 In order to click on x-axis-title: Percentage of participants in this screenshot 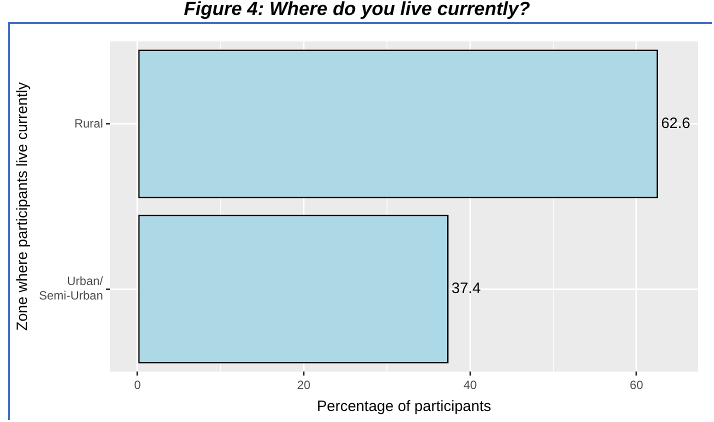, I will do `click(404, 407)`.